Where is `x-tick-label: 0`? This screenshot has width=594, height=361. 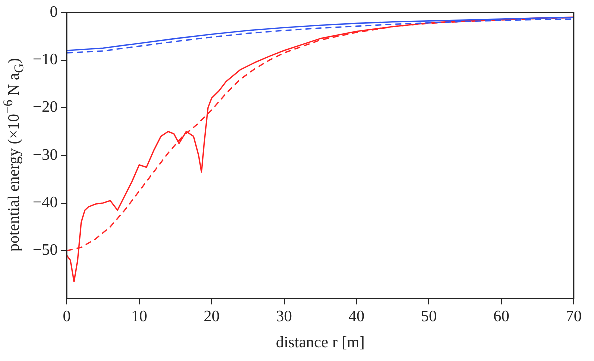
x-tick-label: 0 is located at coordinates (67, 317).